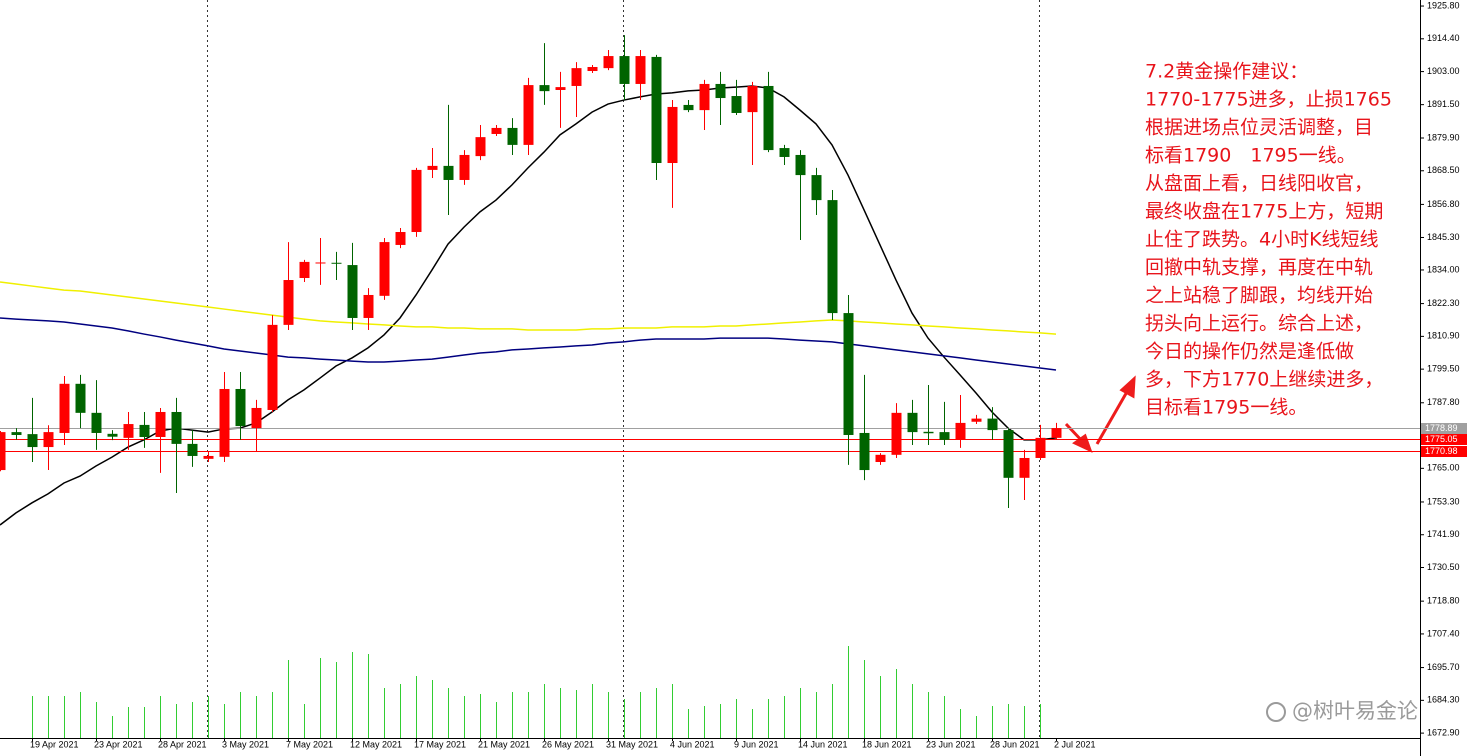  I want to click on y-tick-label: 1672.90, so click(1443, 732).